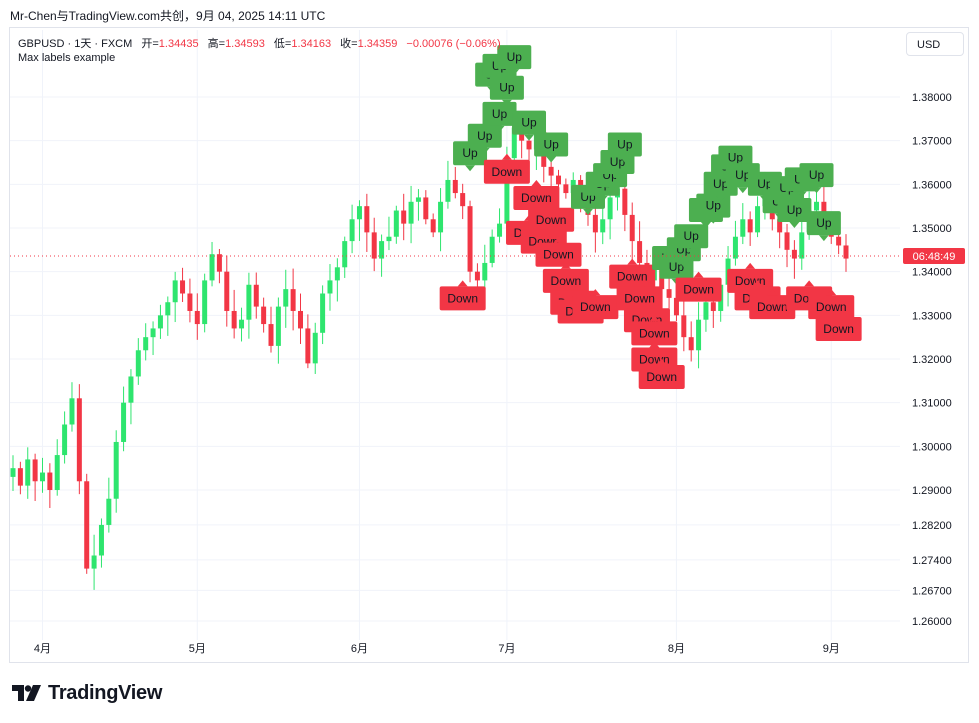 The height and width of the screenshot is (723, 979). What do you see at coordinates (75, 44) in the screenshot?
I see `symbol-label: GBPUSD · 1天 · FXCM` at bounding box center [75, 44].